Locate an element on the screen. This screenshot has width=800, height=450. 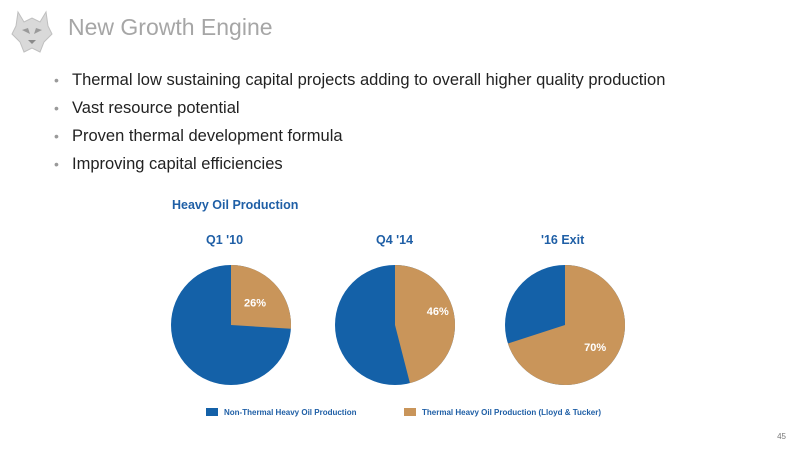
bullet-item: • Vast resource potential is located at coordinates (359, 108).